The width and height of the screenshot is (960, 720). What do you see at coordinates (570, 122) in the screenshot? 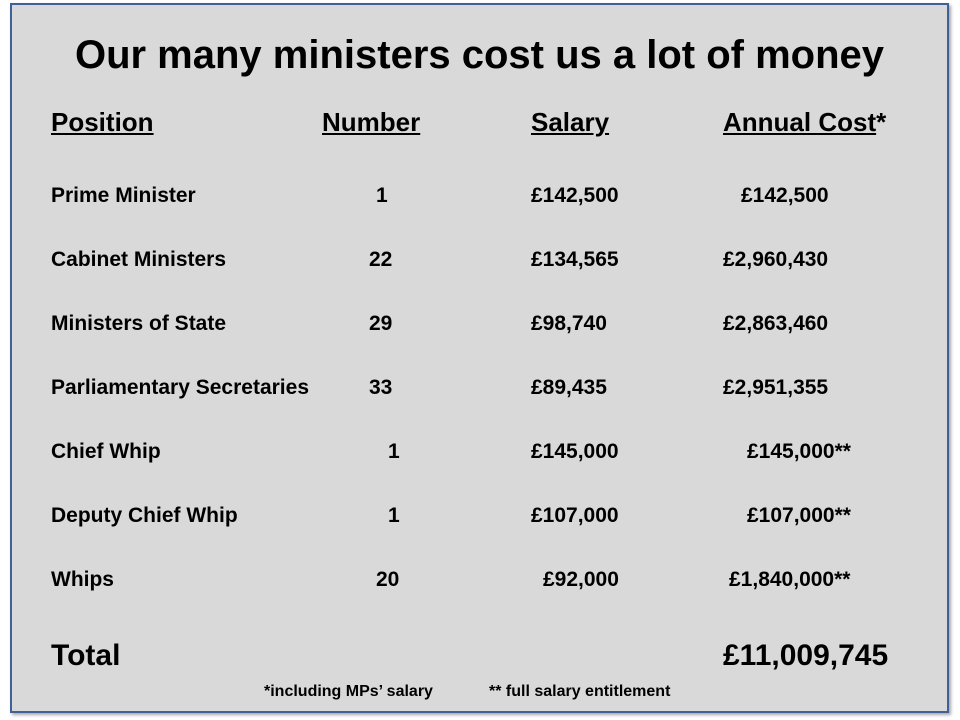
I see `header-salary: Salary` at bounding box center [570, 122].